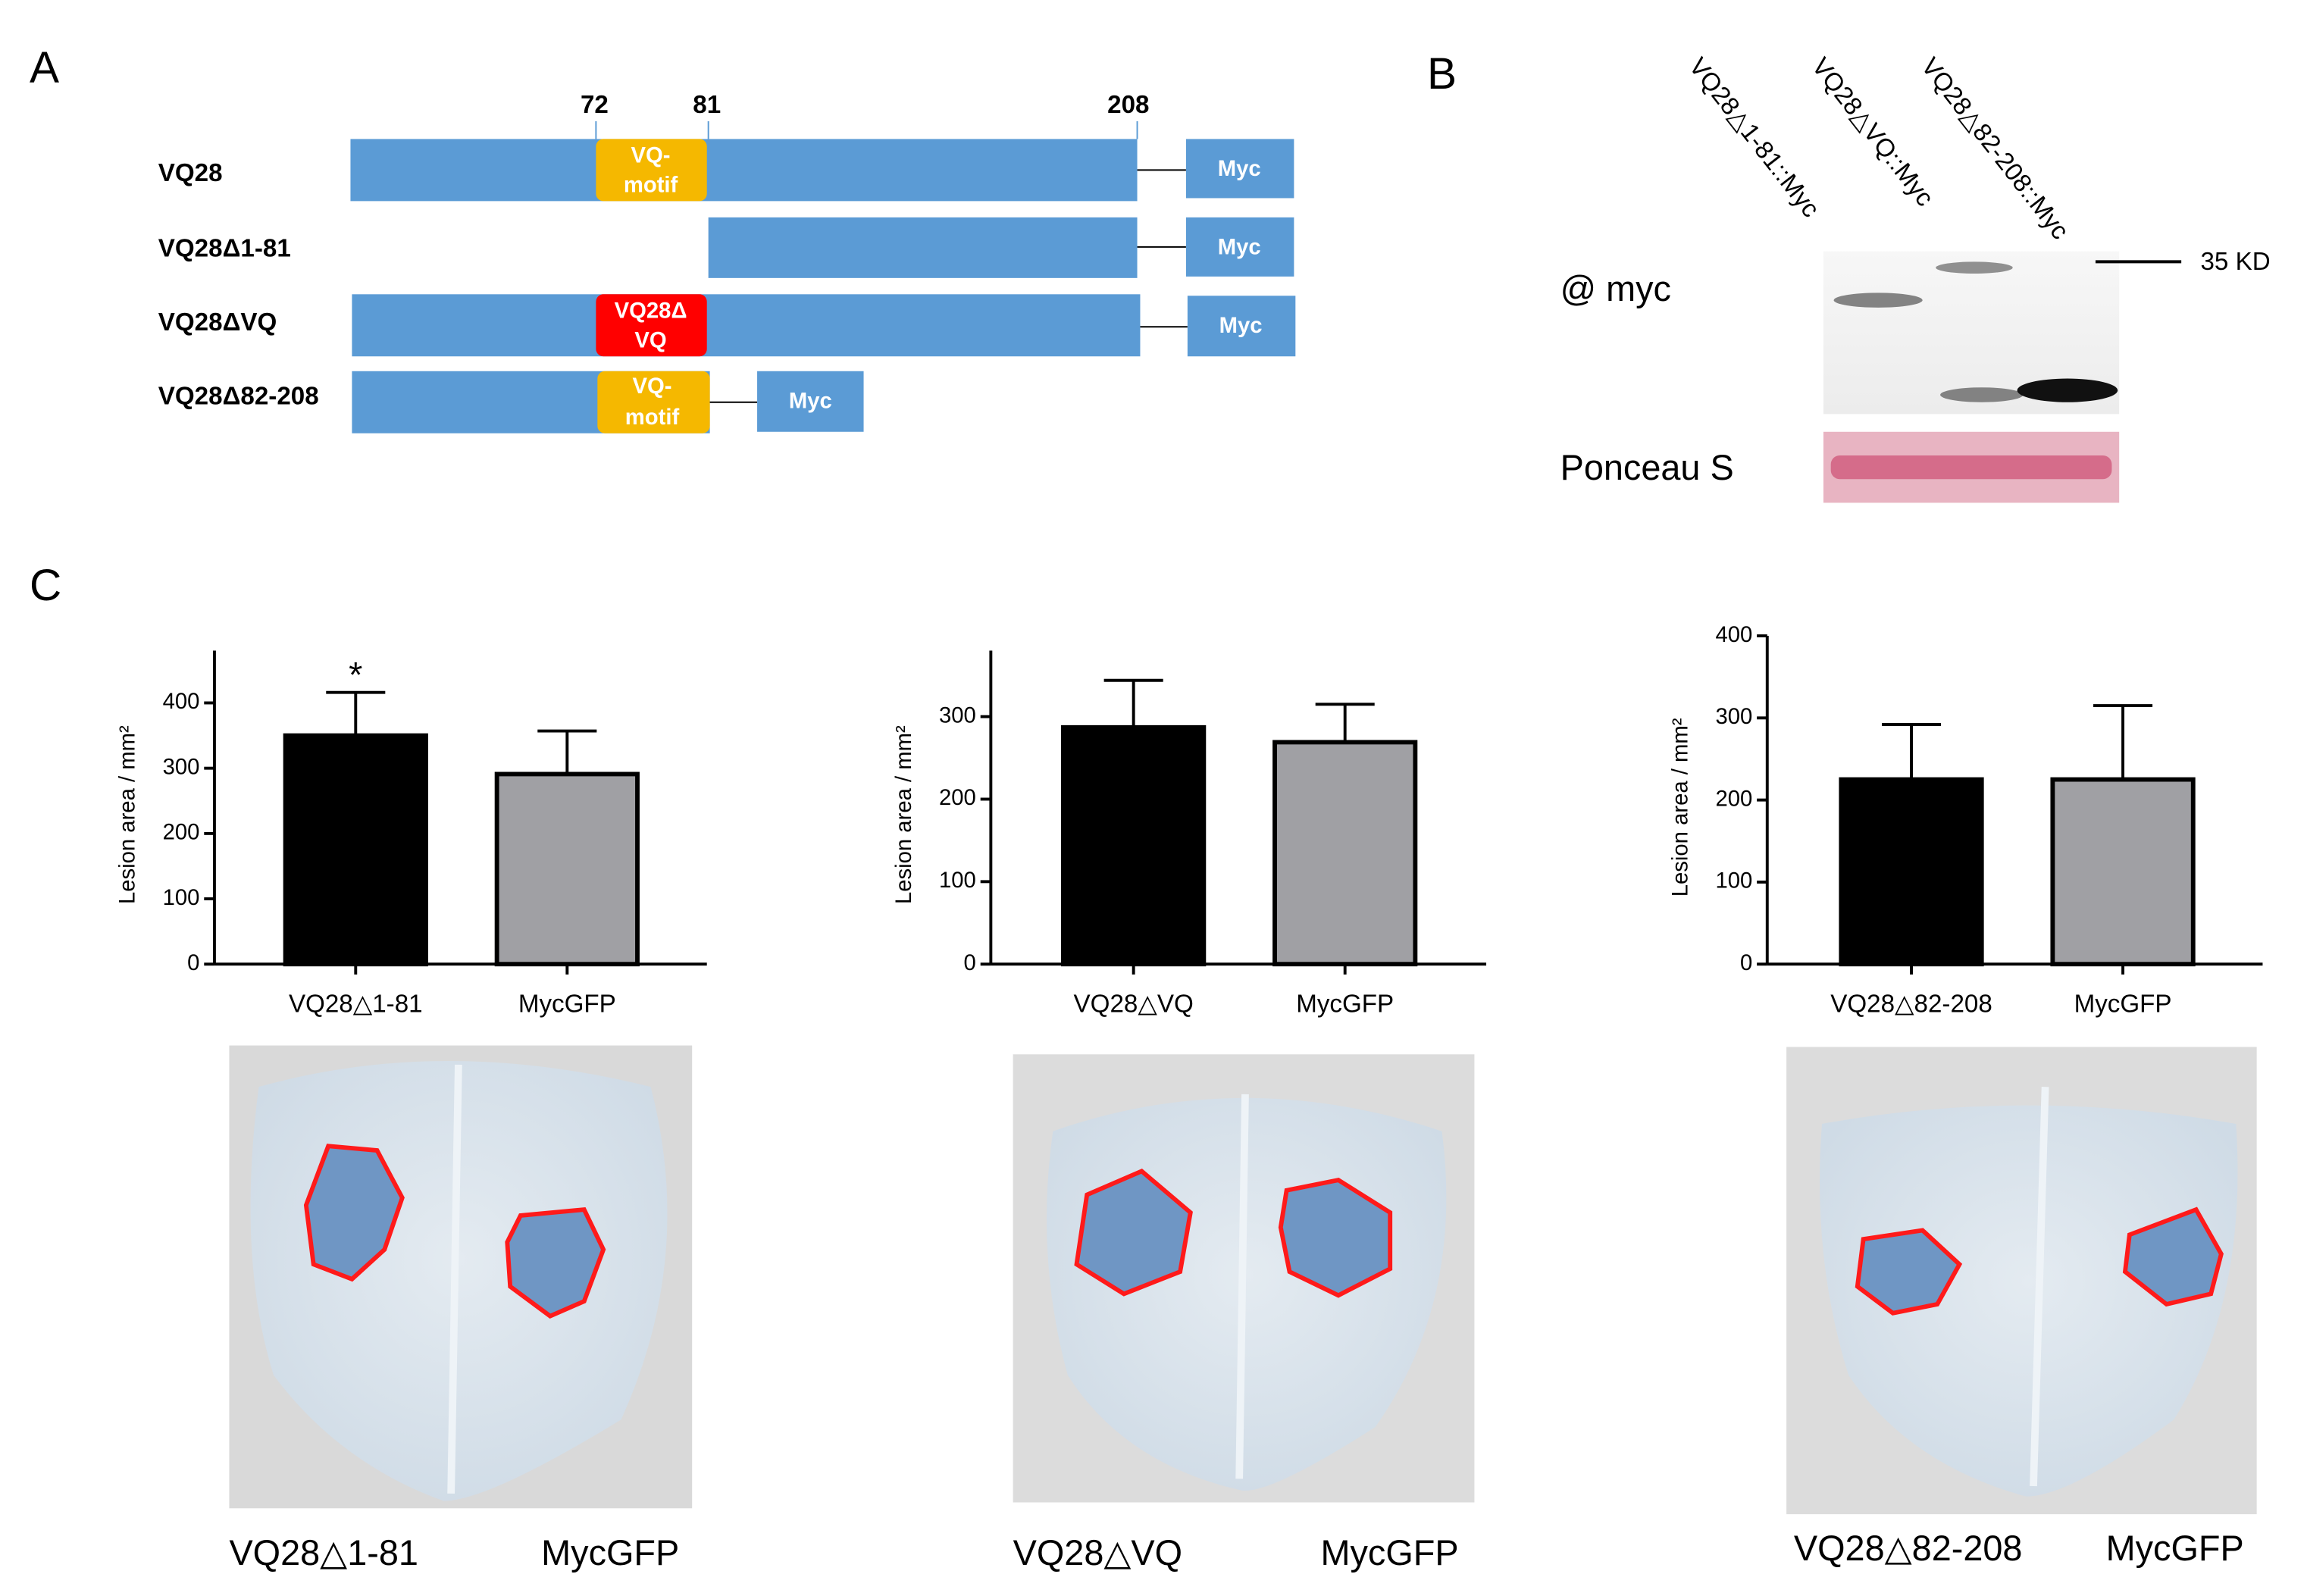  I want to click on leaf-photo: VQ28△82-208 MycGFP, so click(2021, 1307).